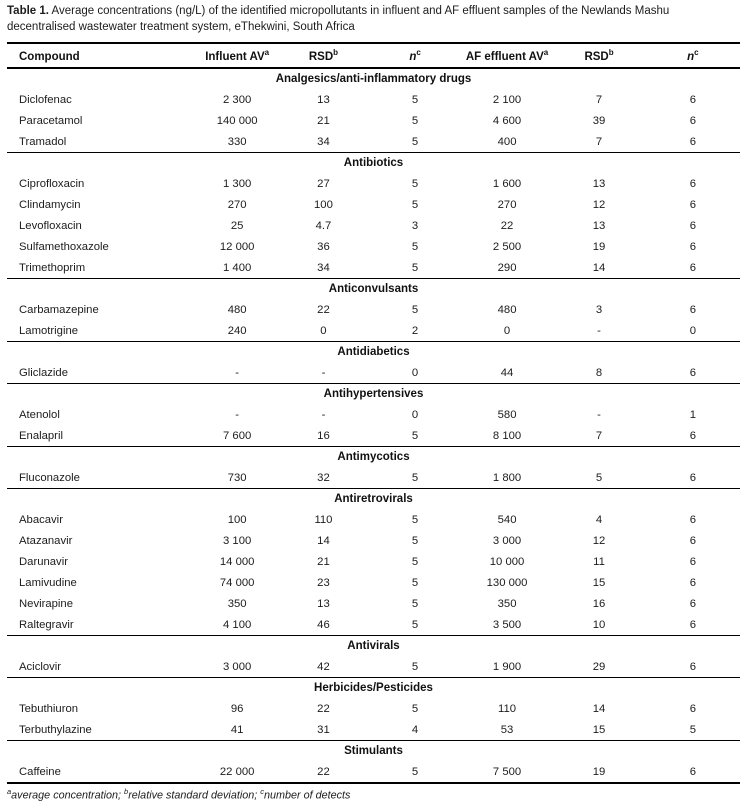  I want to click on section-row: Stimulants, so click(373, 750).